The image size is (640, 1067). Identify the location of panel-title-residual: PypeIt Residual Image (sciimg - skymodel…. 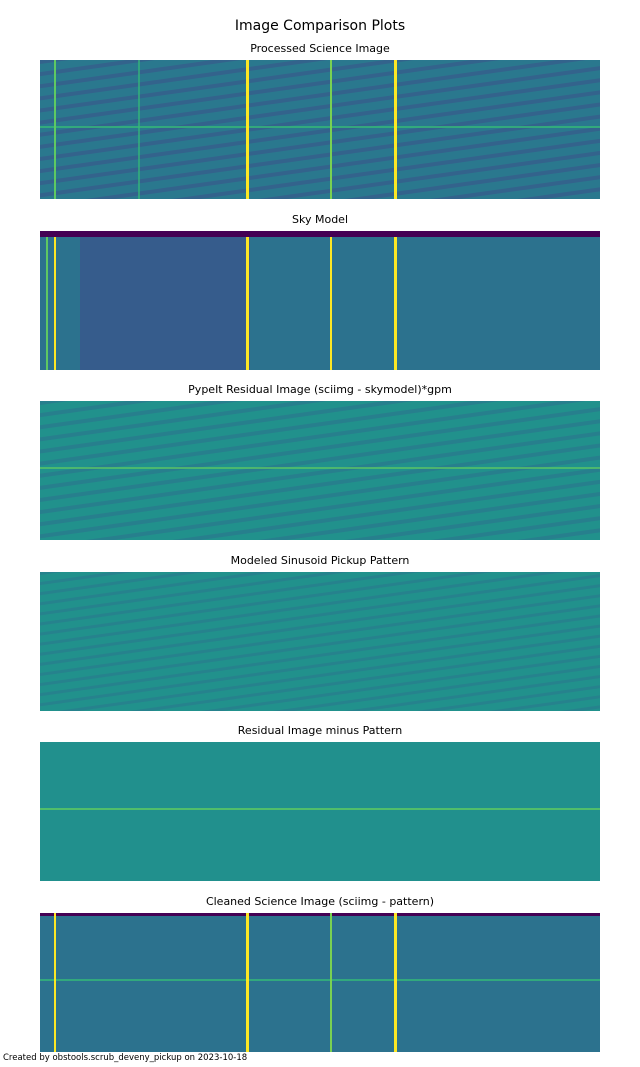
(320, 389).